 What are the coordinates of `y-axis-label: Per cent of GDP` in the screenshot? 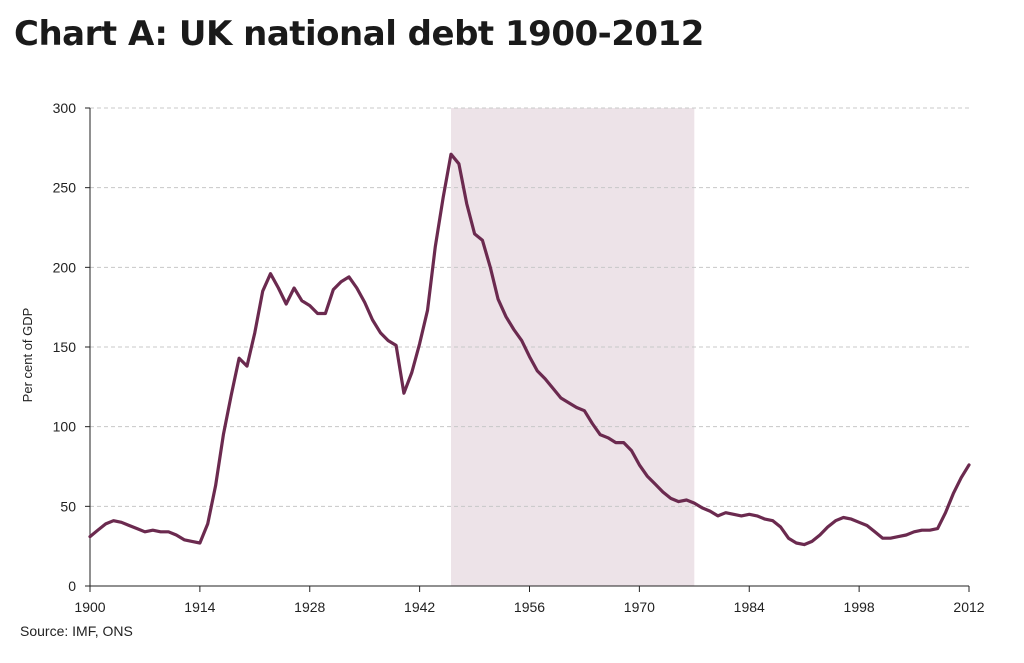 It's located at (27, 355).